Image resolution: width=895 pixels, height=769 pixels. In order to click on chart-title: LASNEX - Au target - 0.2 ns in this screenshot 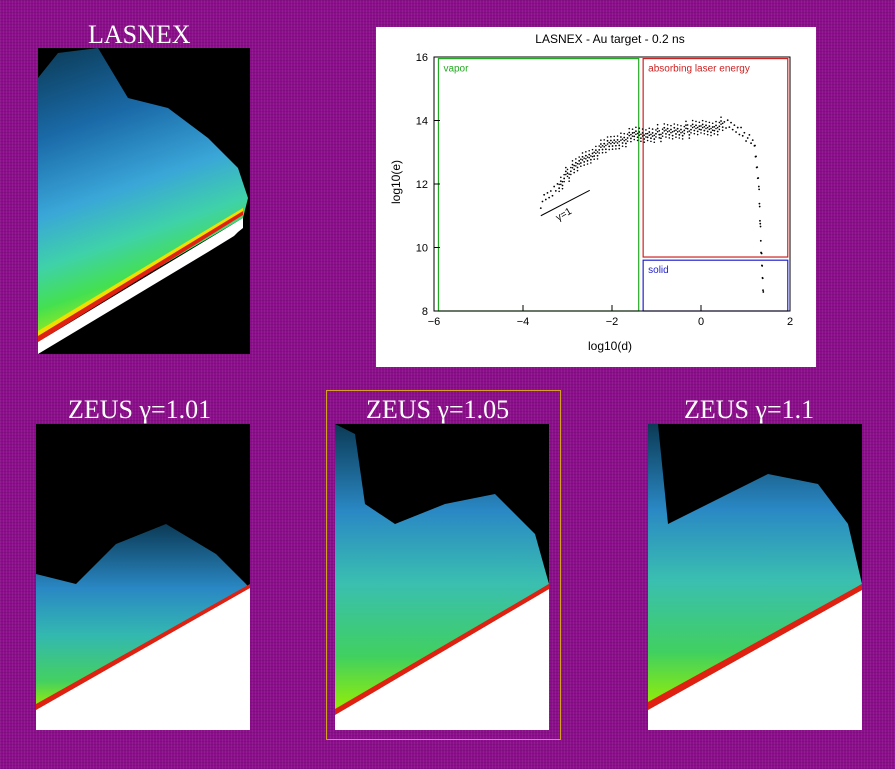, I will do `click(609, 39)`.